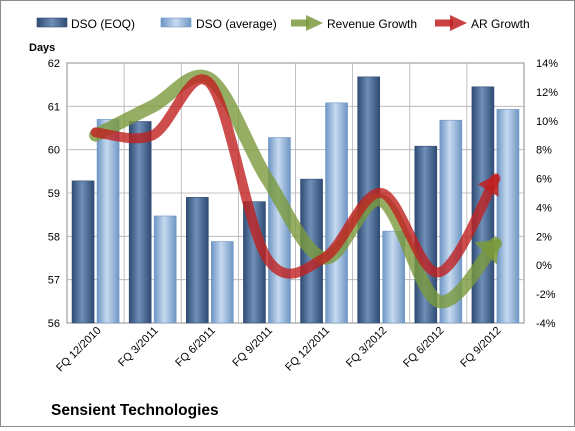 The width and height of the screenshot is (575, 431). Describe the element at coordinates (83, 252) in the screenshot. I see `bar-dso-eoq-fq-12-2010` at that location.